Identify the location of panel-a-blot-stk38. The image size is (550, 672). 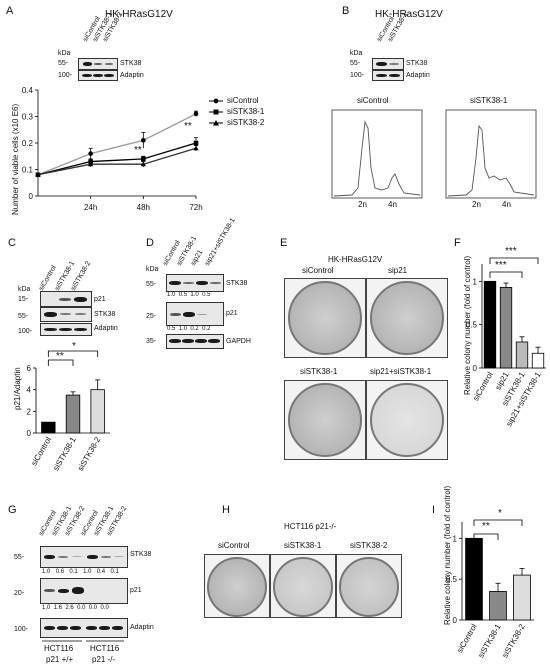
(98, 64).